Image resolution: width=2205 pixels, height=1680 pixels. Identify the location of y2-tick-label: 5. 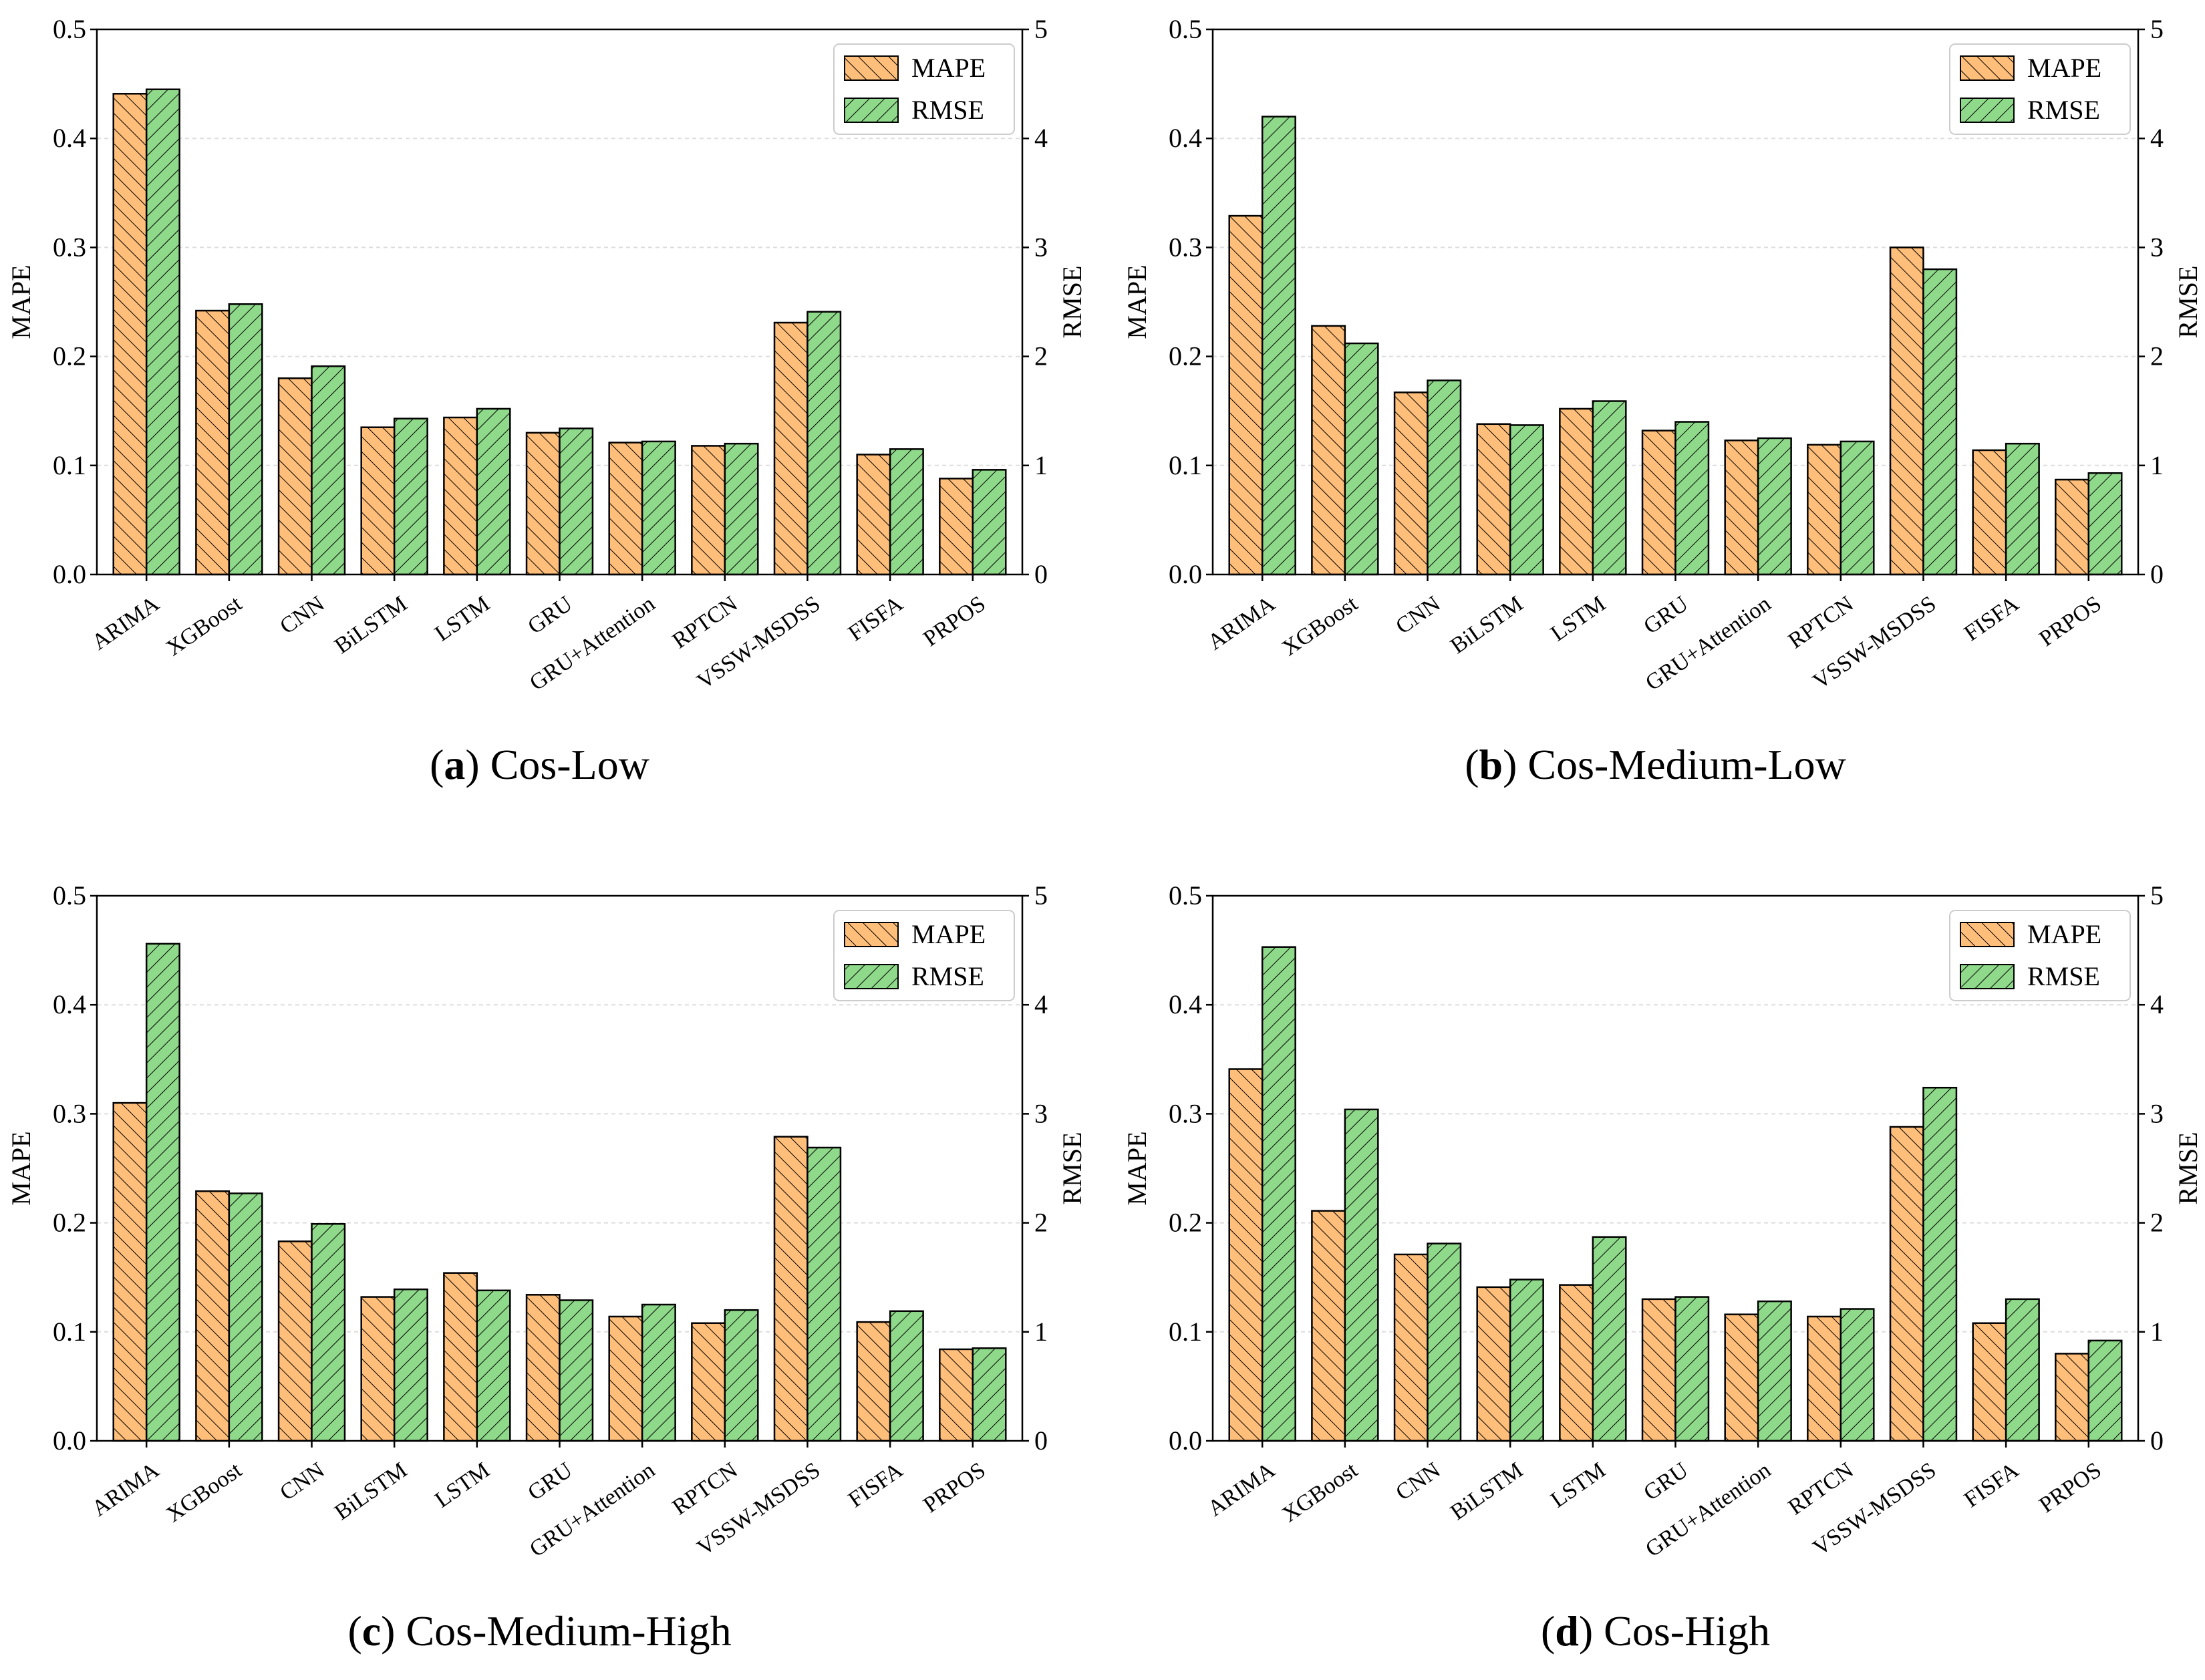
(2157, 29).